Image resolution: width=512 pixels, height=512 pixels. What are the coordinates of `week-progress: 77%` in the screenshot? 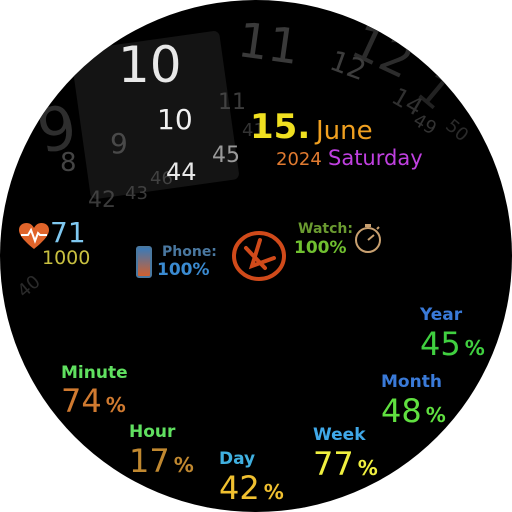 It's located at (345, 464).